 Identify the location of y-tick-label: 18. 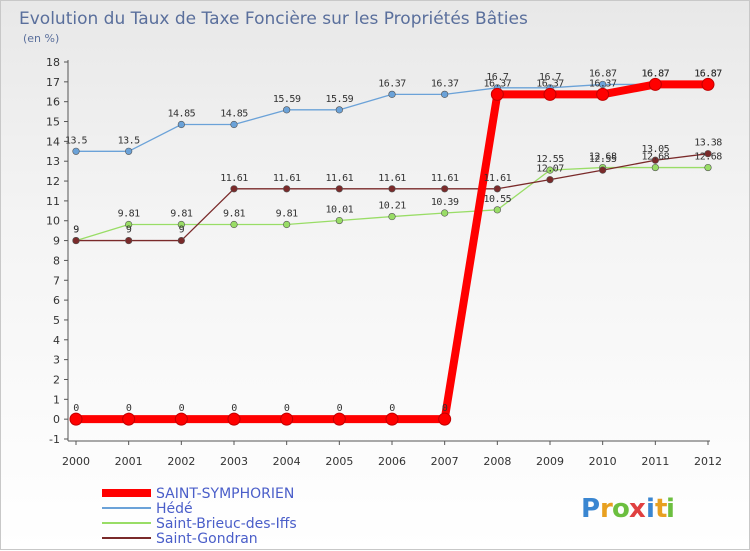
(53, 62).